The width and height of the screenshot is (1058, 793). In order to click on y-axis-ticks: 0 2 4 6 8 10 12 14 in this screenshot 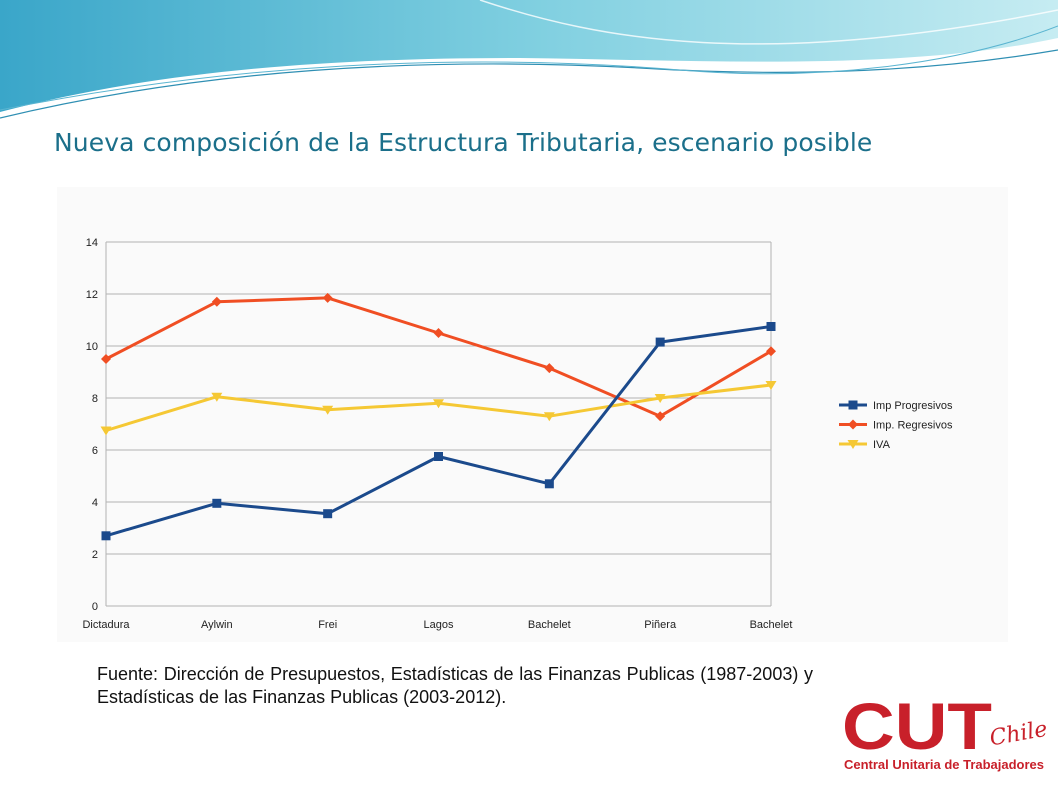, I will do `click(92, 425)`.